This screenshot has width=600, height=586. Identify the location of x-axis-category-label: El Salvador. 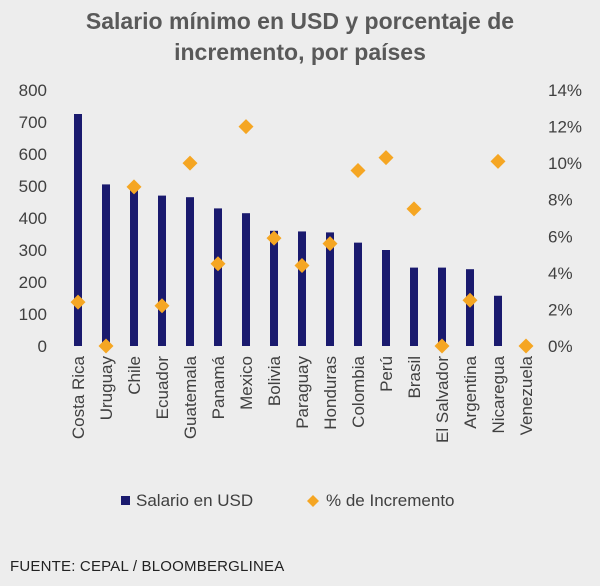
(442, 399).